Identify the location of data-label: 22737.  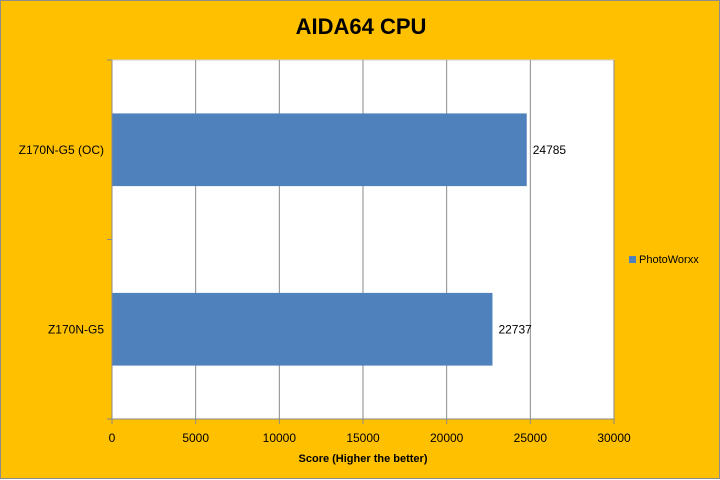
(515, 329).